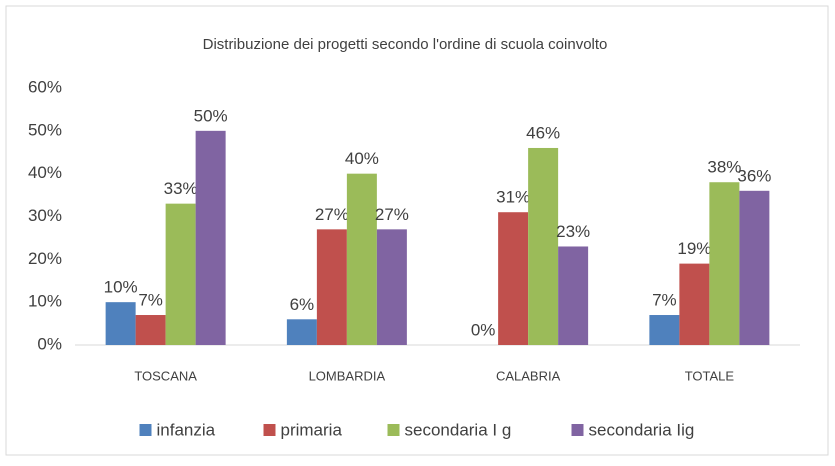 The image size is (835, 466). I want to click on y-tick-label: 40%, so click(45, 172).